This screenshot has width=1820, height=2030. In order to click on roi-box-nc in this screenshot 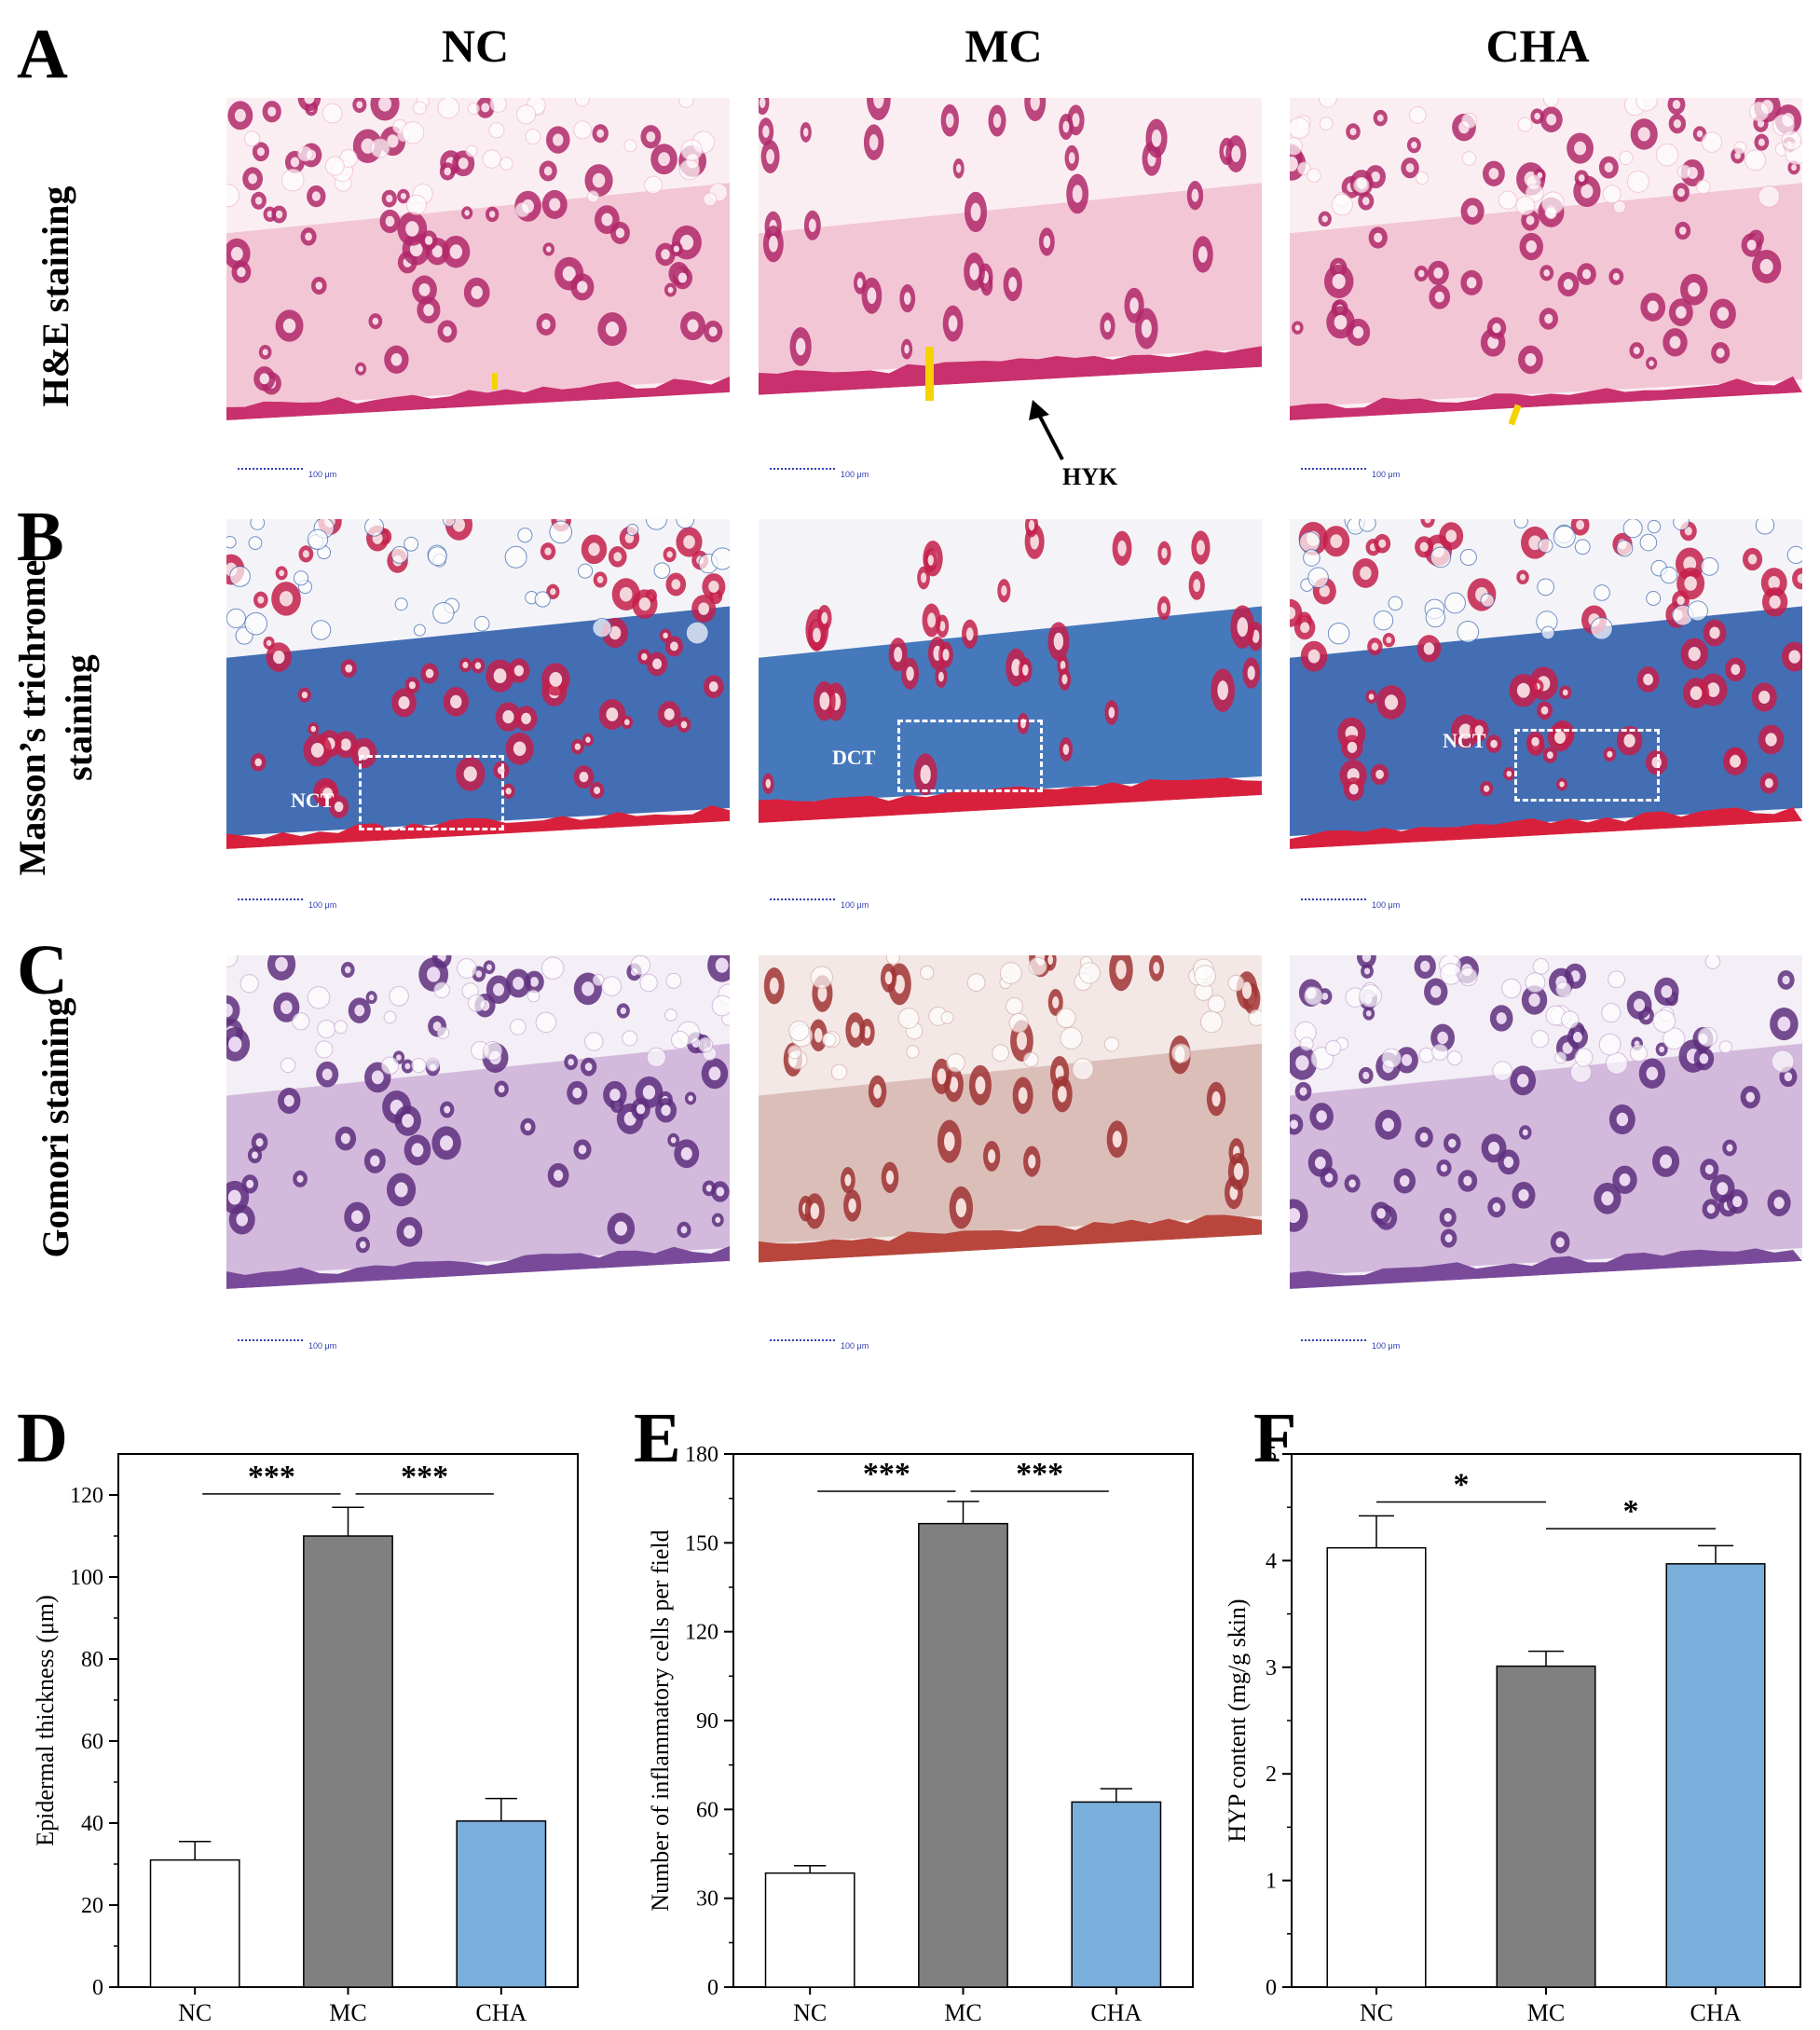, I will do `click(431, 792)`.